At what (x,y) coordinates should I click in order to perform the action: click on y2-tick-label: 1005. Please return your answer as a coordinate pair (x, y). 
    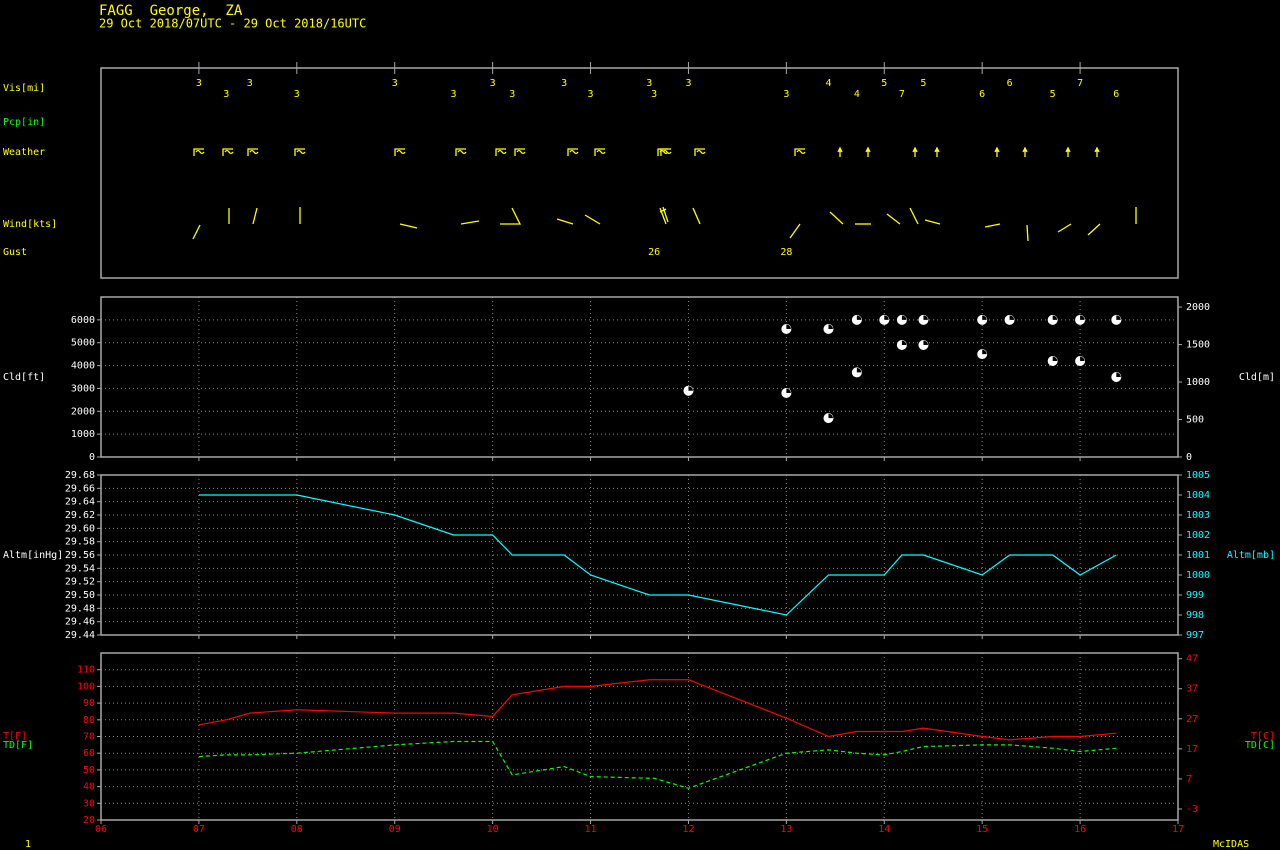
    Looking at the image, I should click on (1198, 475).